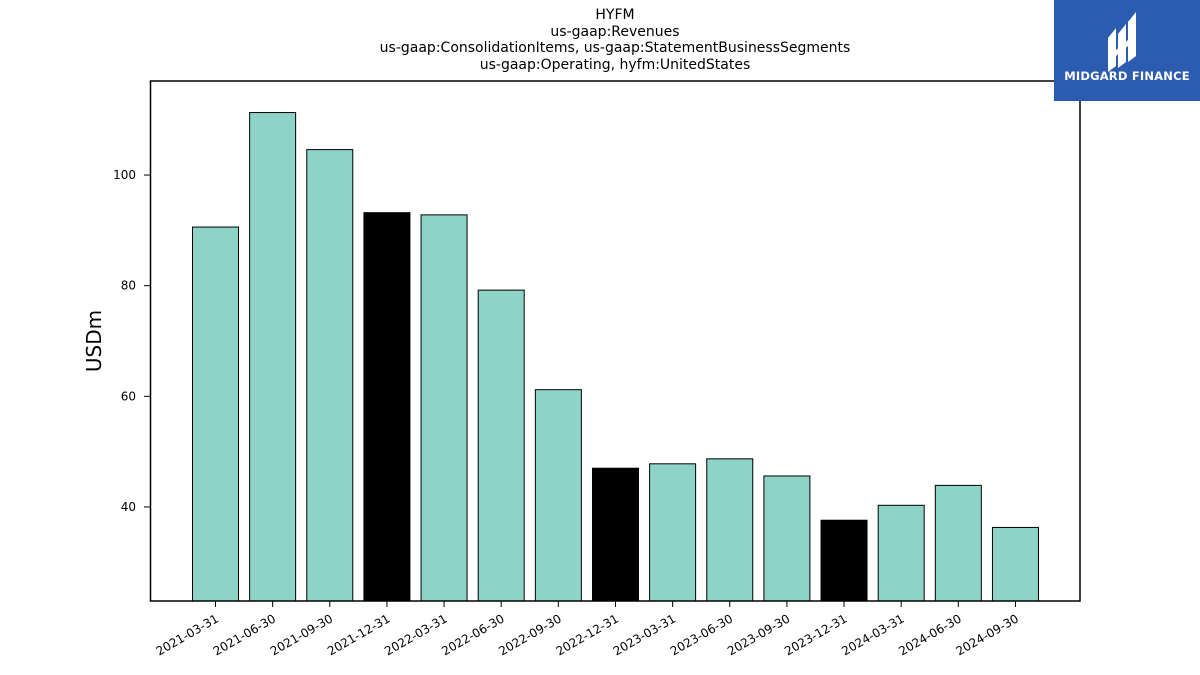 This screenshot has width=1200, height=675. What do you see at coordinates (815, 634) in the screenshot?
I see `x-tick-label: 2023-12-31` at bounding box center [815, 634].